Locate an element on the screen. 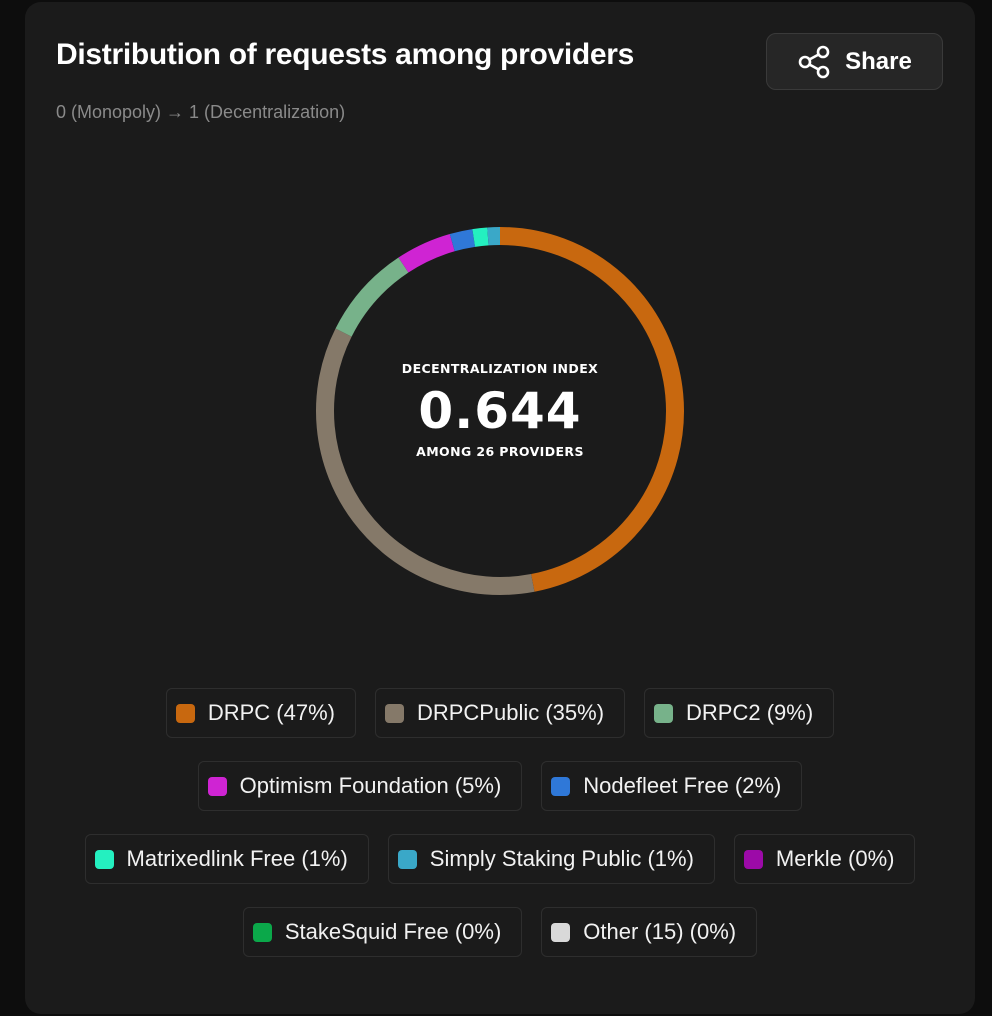 The height and width of the screenshot is (1016, 992). legend-label: Nodefleet Free (2%) is located at coordinates (682, 785).